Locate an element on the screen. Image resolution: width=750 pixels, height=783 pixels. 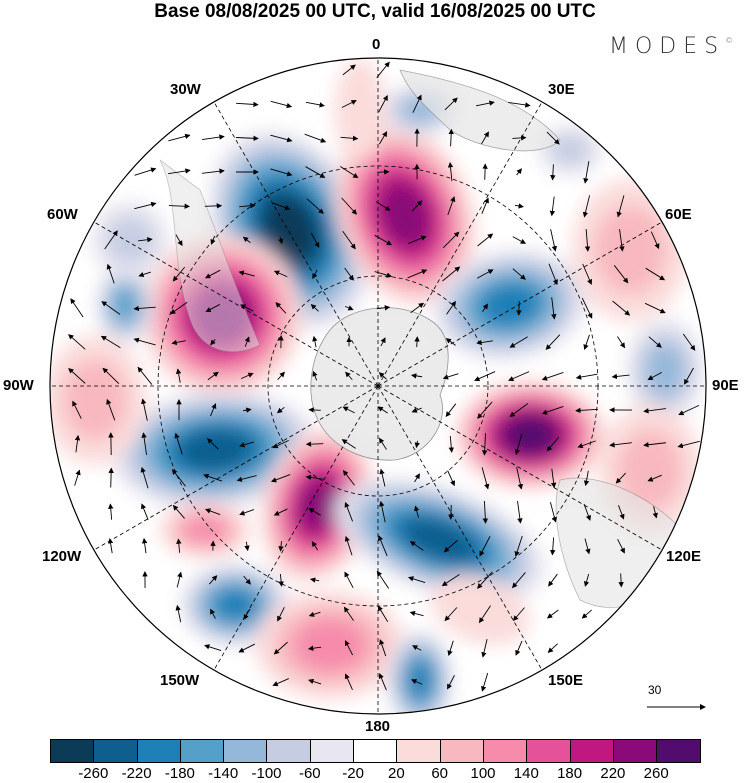
latitude-circle is located at coordinates (378, 386).